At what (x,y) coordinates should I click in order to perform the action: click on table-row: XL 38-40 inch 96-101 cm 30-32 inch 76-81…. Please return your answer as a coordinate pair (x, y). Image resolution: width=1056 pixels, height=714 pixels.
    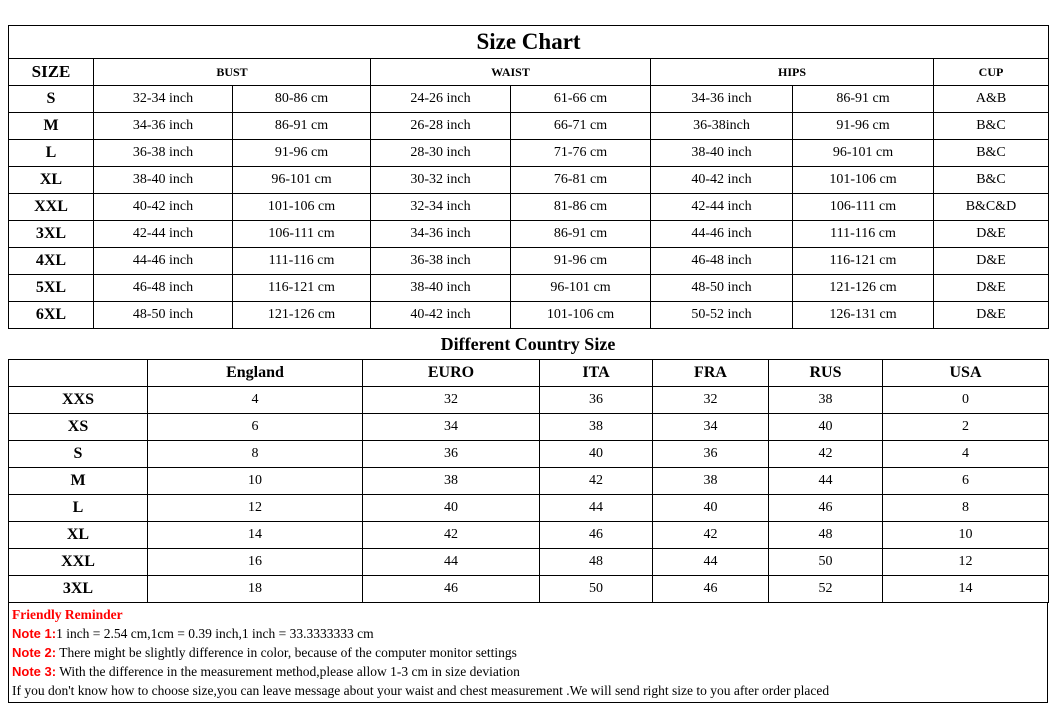
    Looking at the image, I should click on (528, 180).